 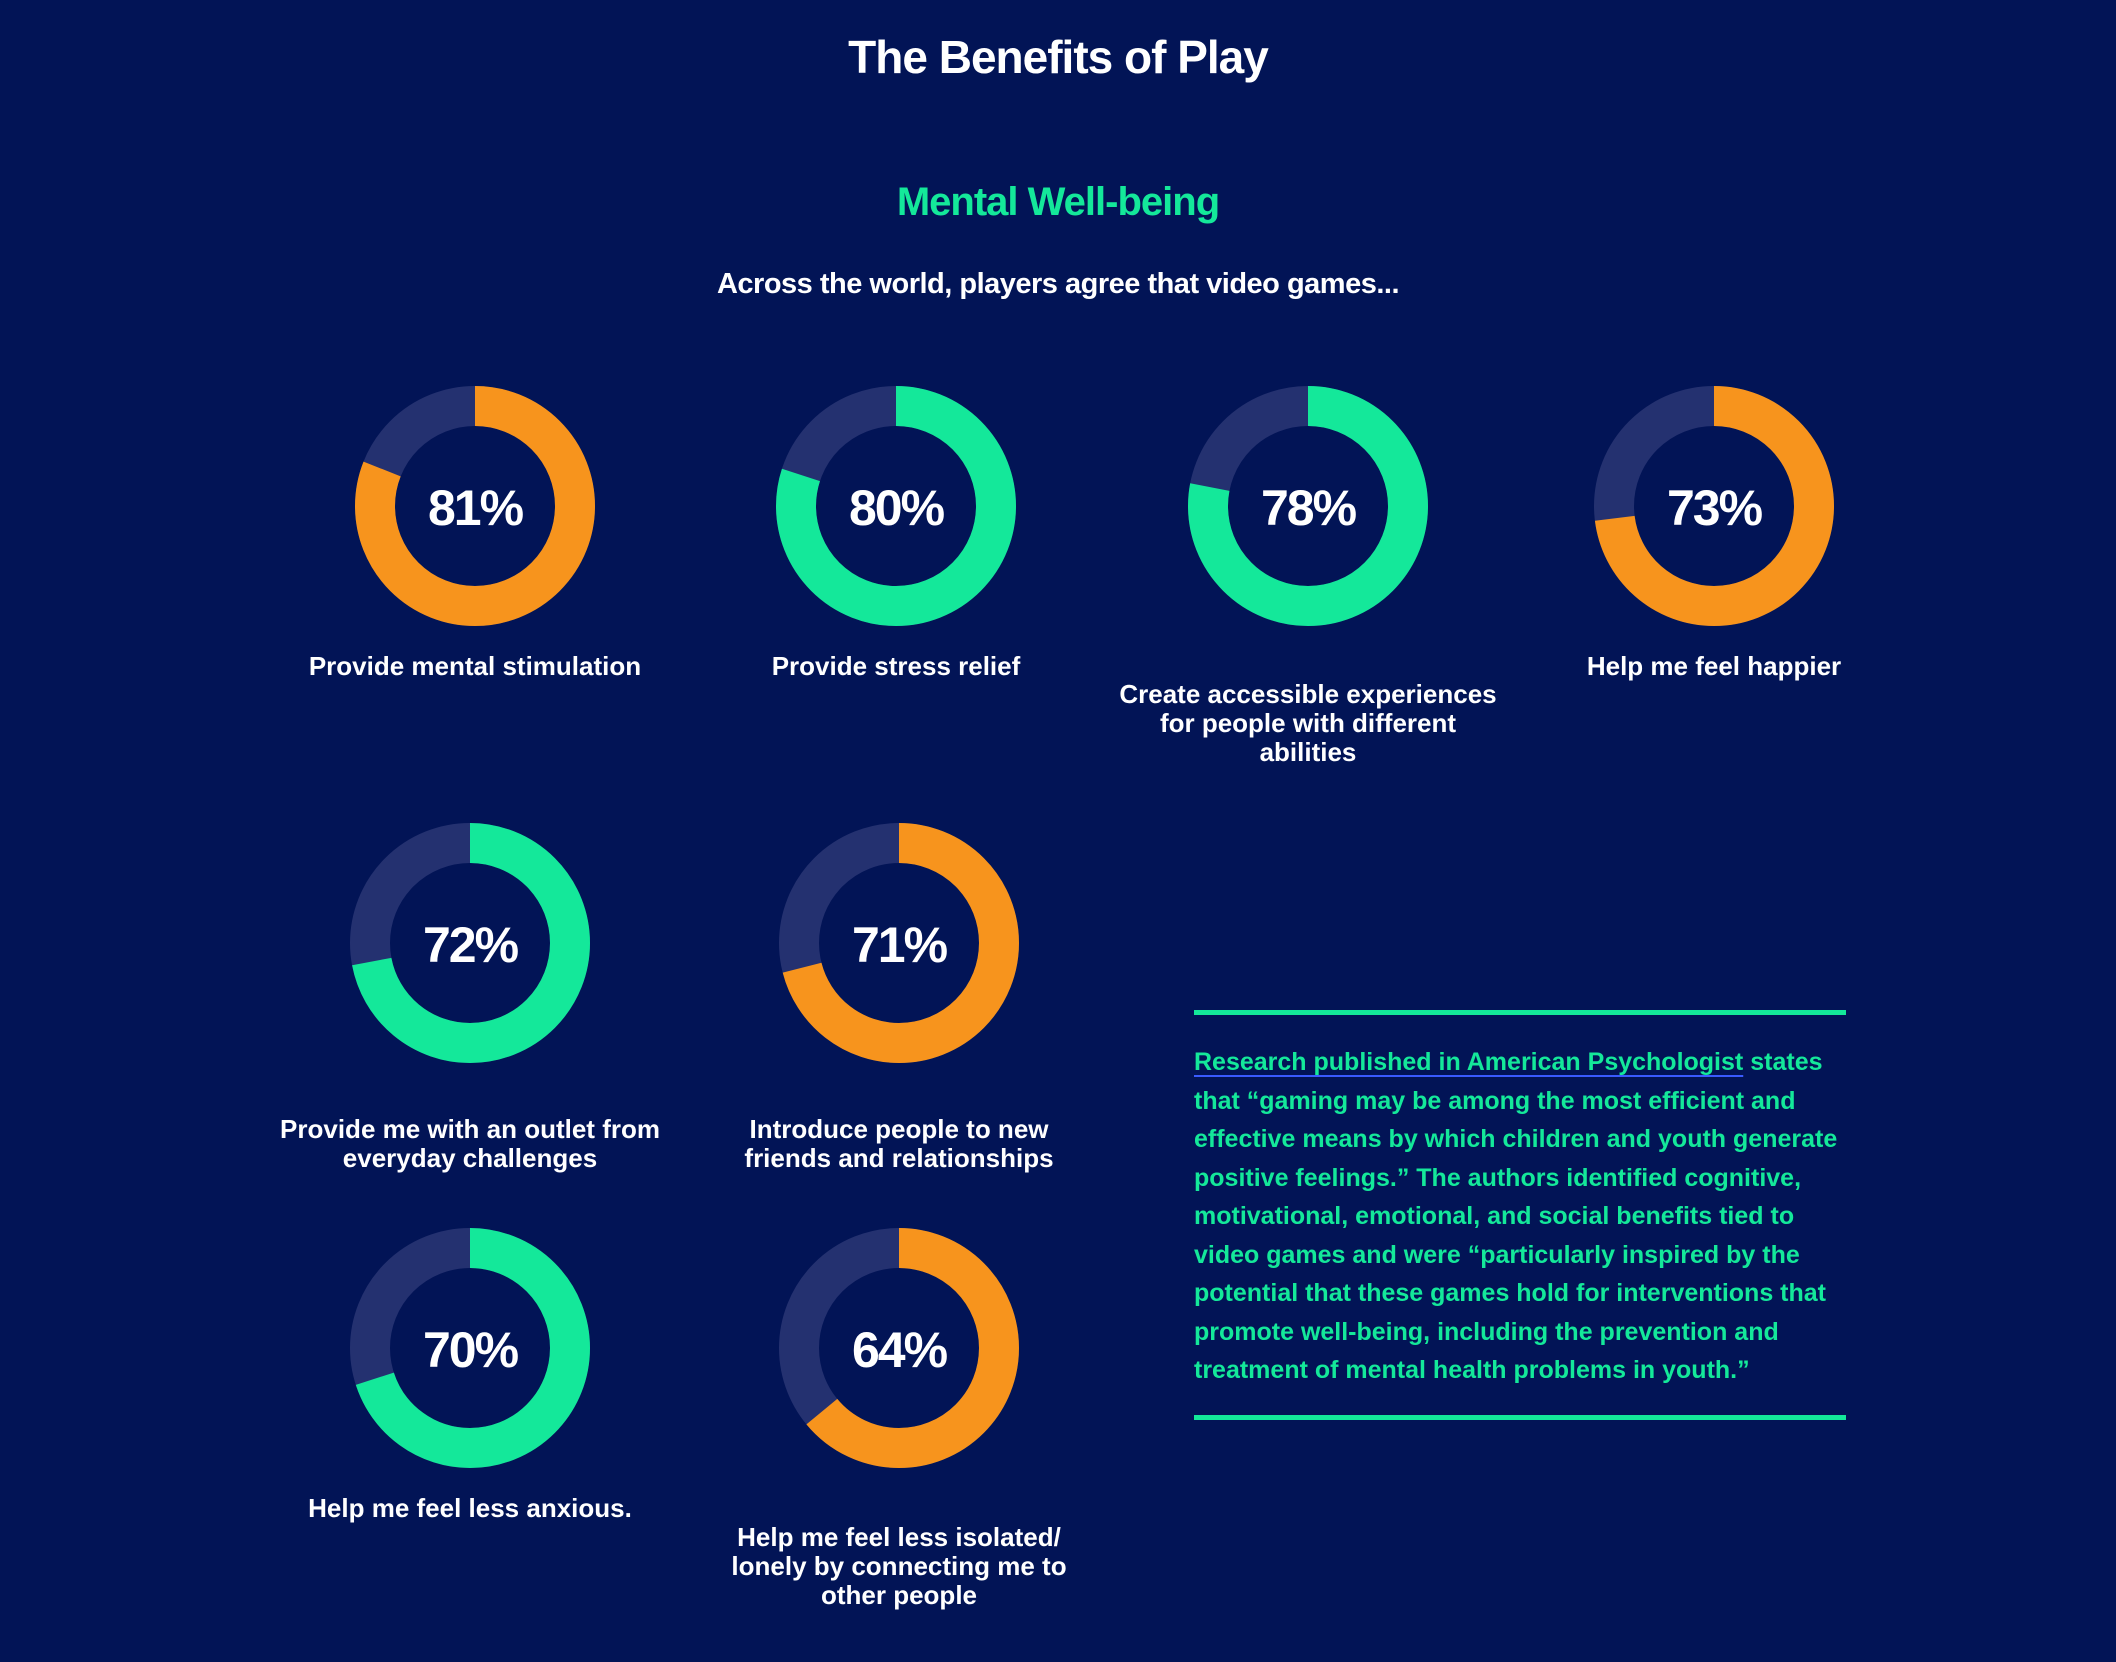 I want to click on donut-value: 72%, so click(x=471, y=945).